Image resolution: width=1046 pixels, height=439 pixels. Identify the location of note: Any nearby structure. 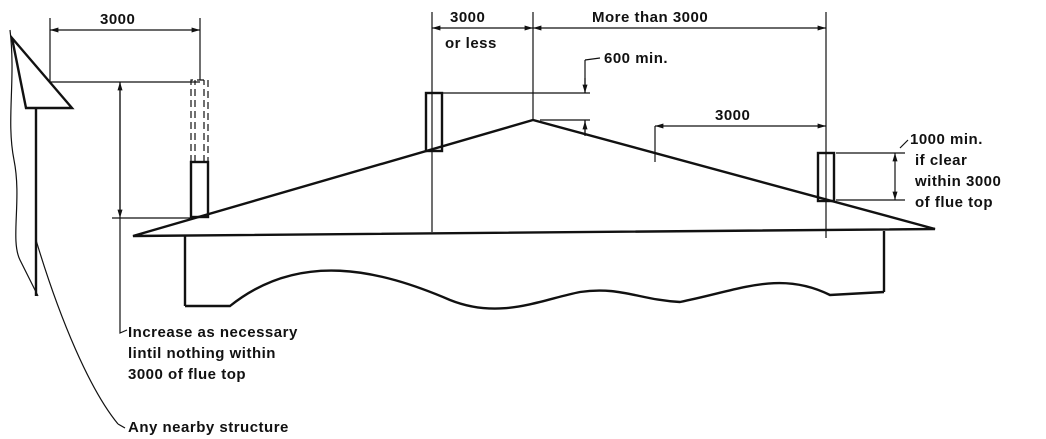
(208, 427).